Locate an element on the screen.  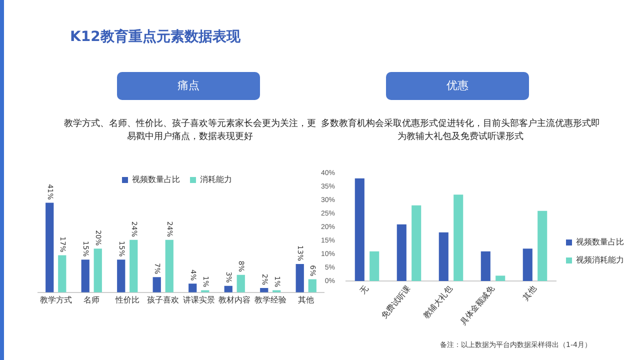
x-tick-label: 名师 is located at coordinates (92, 299).